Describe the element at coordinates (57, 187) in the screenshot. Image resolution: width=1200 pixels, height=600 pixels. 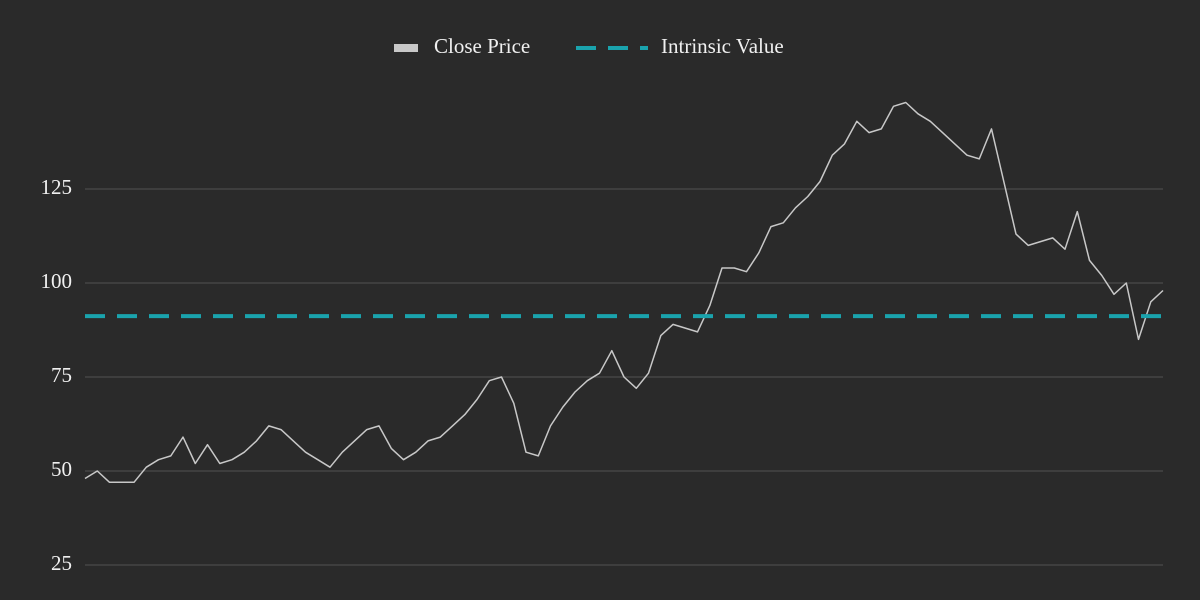
I see `y-tick-label: 125` at that location.